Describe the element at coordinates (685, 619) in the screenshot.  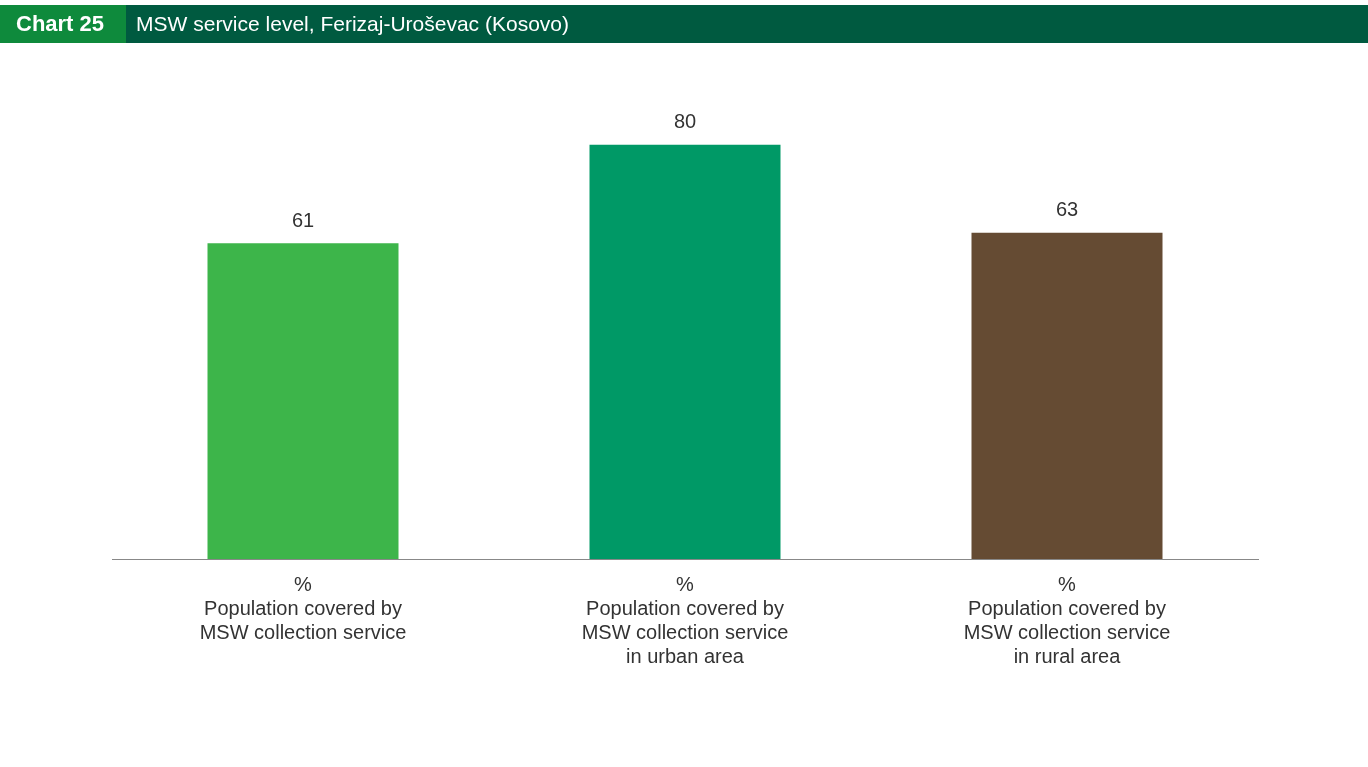
I see `x-tick-label: % Population covered by MSW collection service in urban area` at that location.